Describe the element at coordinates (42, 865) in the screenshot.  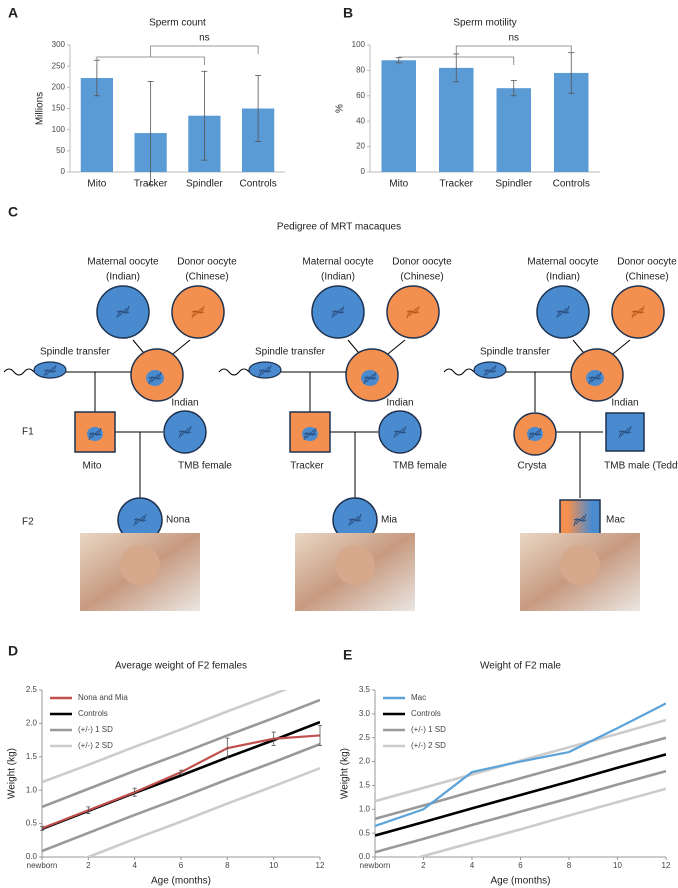
I see `x-tick-label: newborn` at that location.